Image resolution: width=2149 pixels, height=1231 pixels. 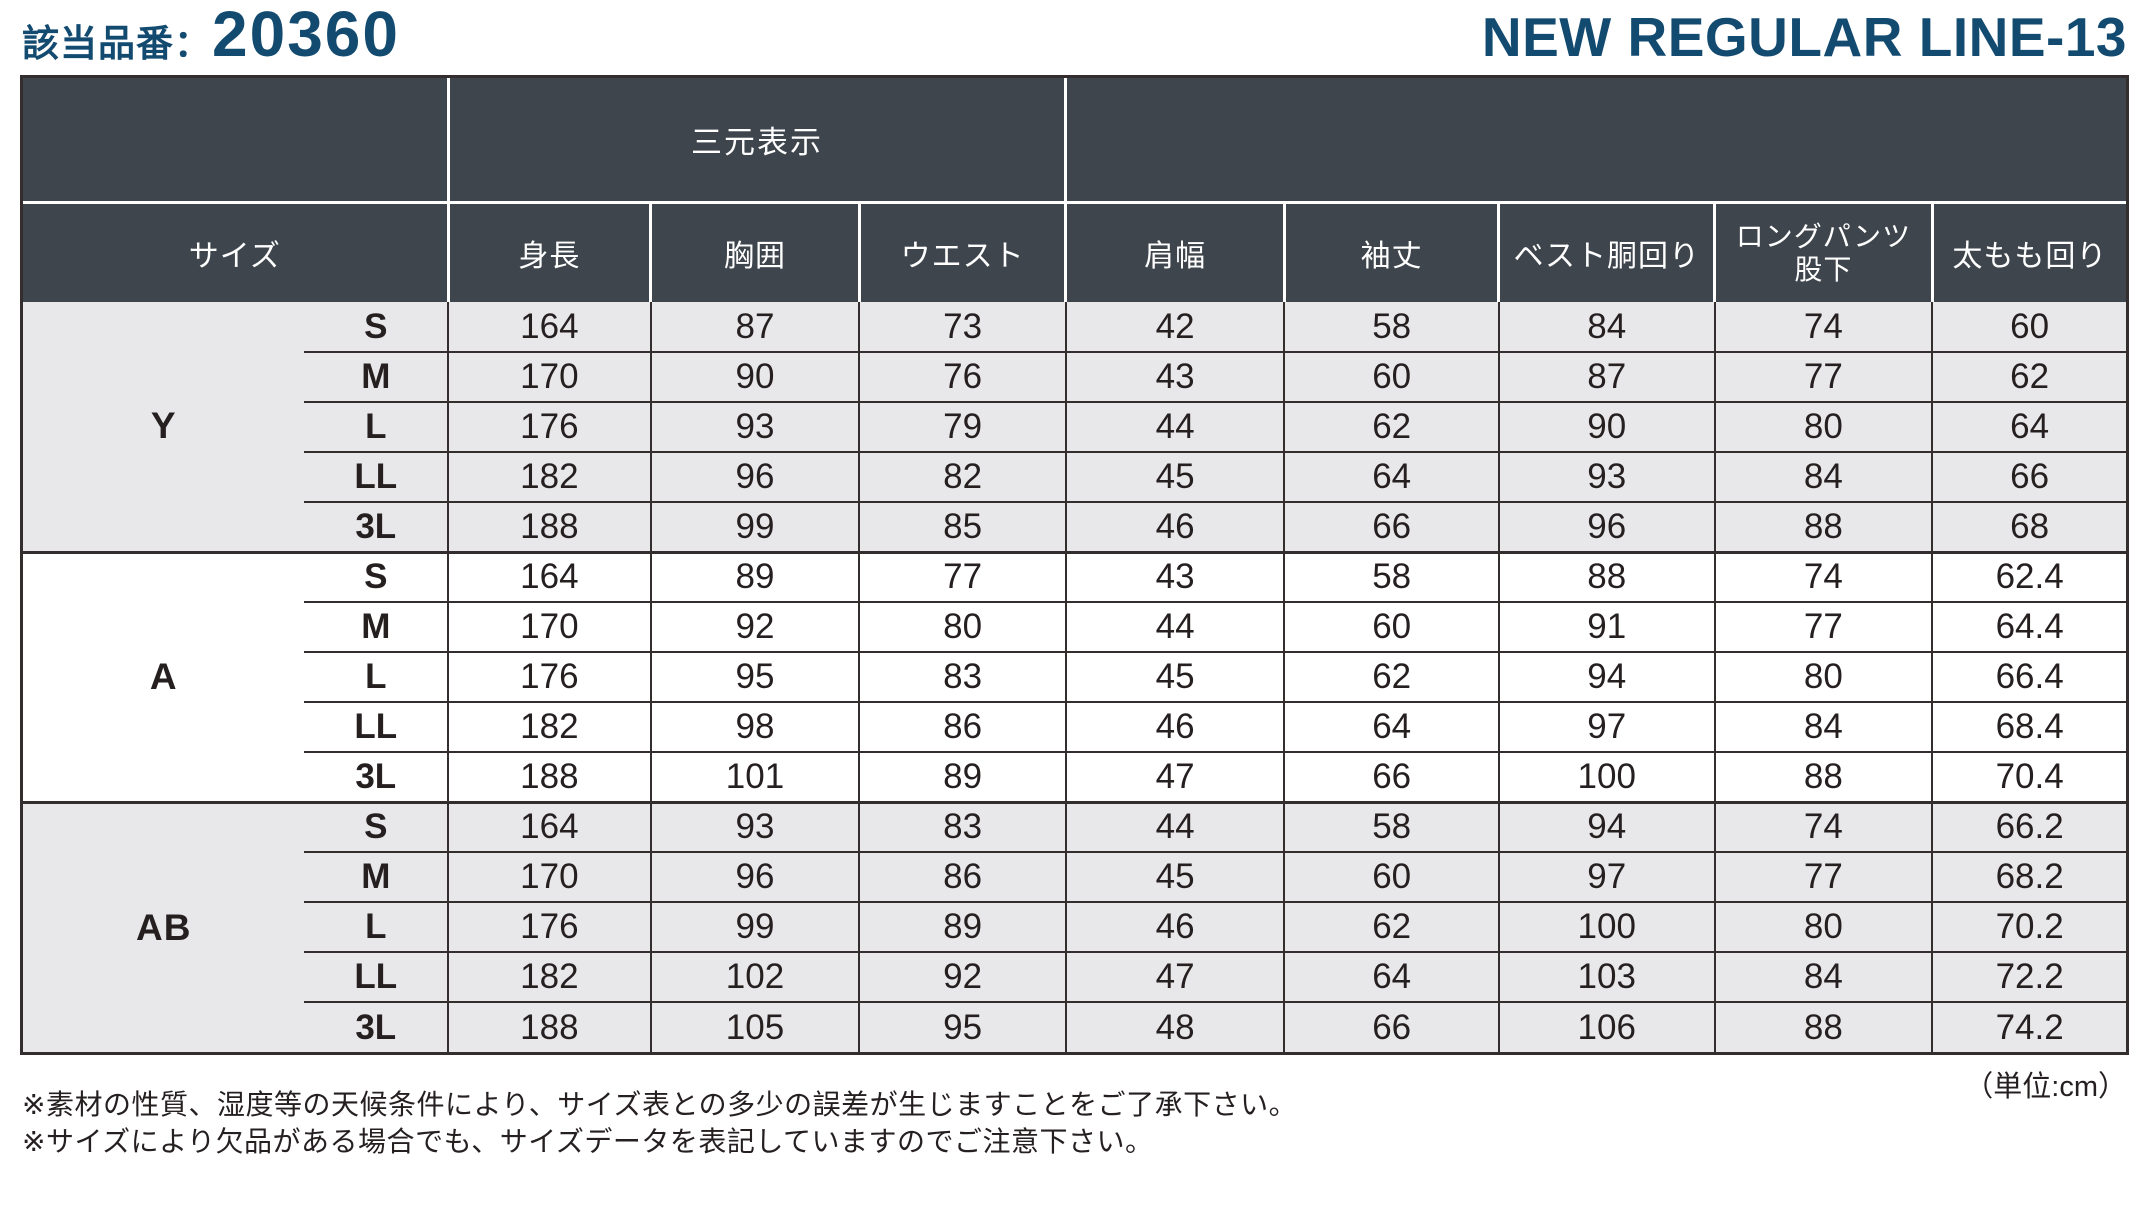 I want to click on table-row: M 170 92 80 44 60 91 77 64.4, so click(x=1074, y=626).